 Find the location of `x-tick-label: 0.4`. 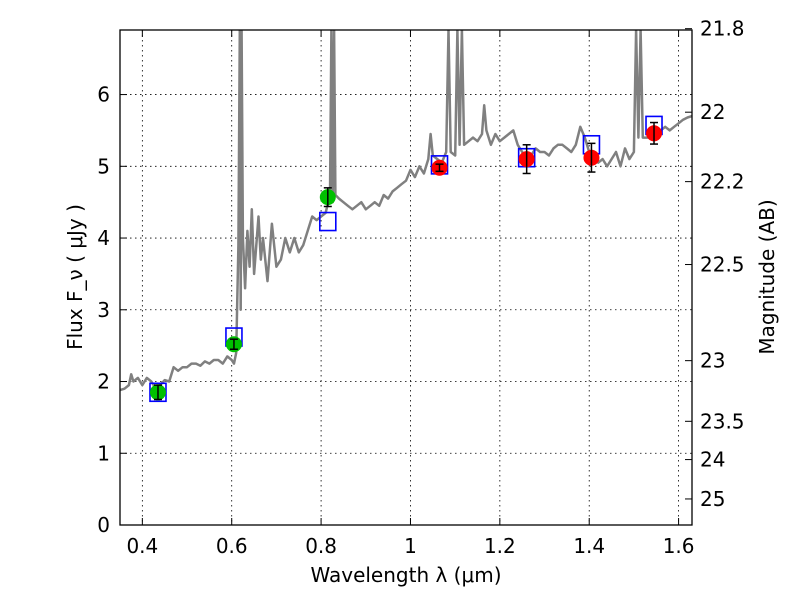

x-tick-label: 0.4 is located at coordinates (142, 546).